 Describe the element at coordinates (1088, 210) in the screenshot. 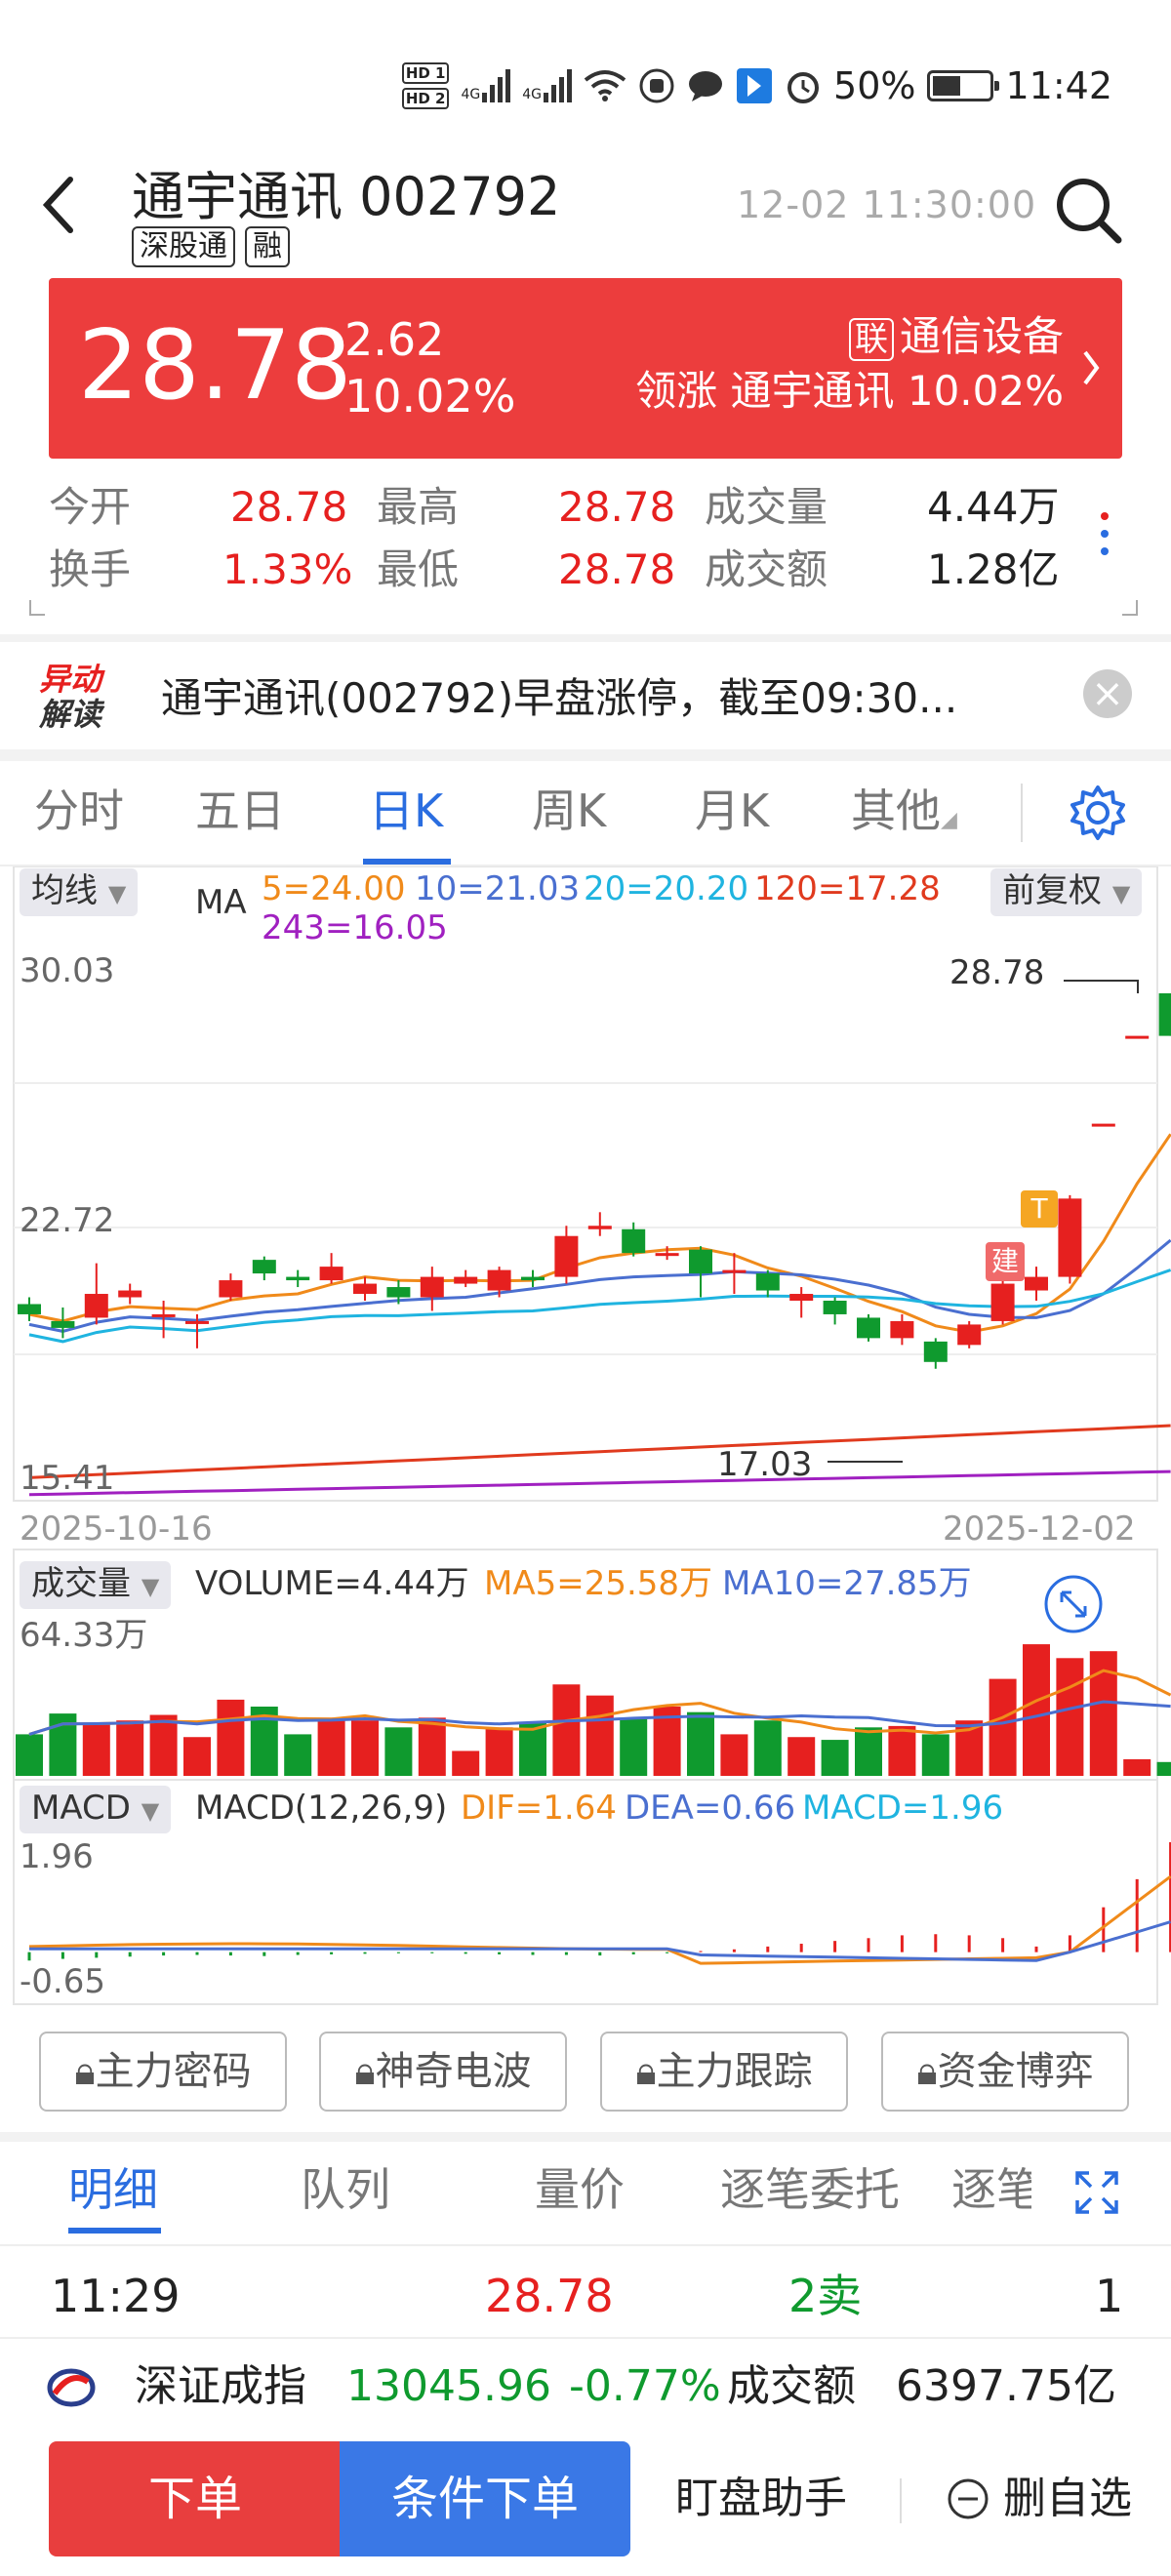

I see `search-icon` at that location.